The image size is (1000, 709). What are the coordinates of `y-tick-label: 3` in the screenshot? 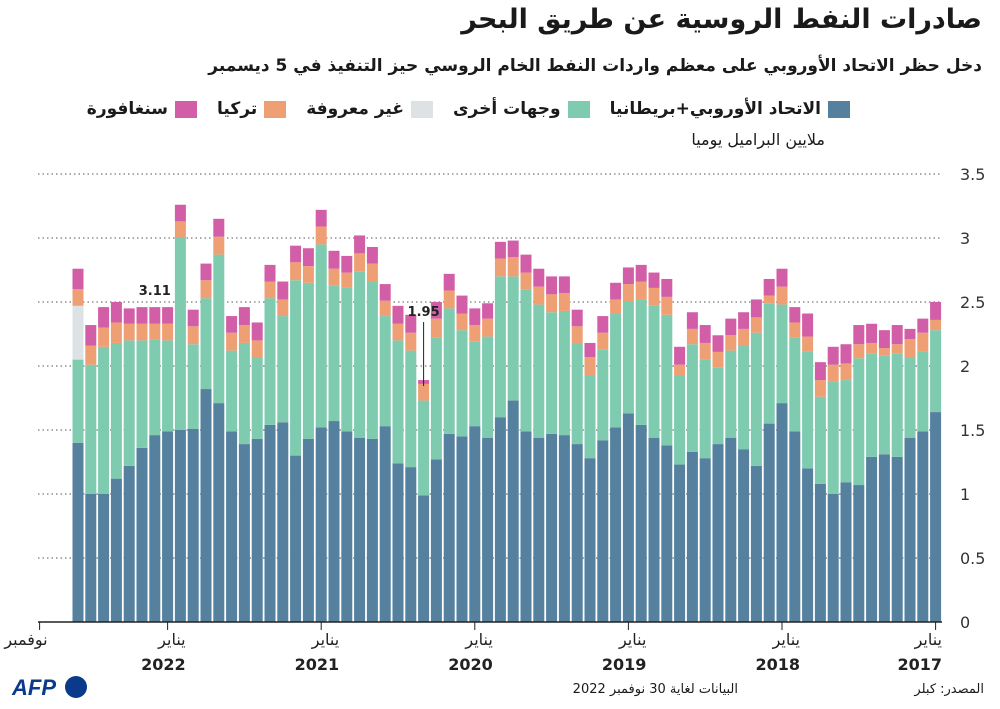 It's located at (965, 238).